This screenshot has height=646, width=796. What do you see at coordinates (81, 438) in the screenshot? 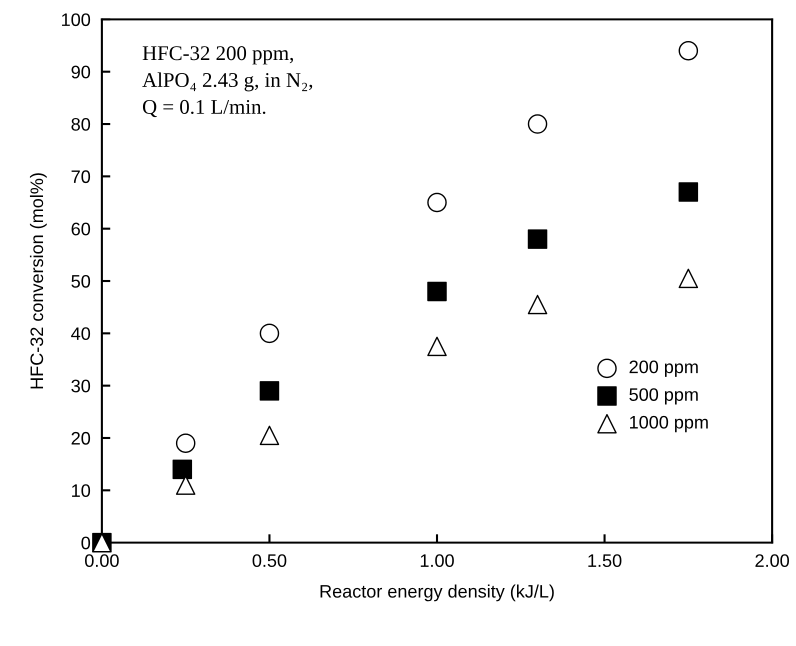
I see `y-tick-label: 20` at bounding box center [81, 438].